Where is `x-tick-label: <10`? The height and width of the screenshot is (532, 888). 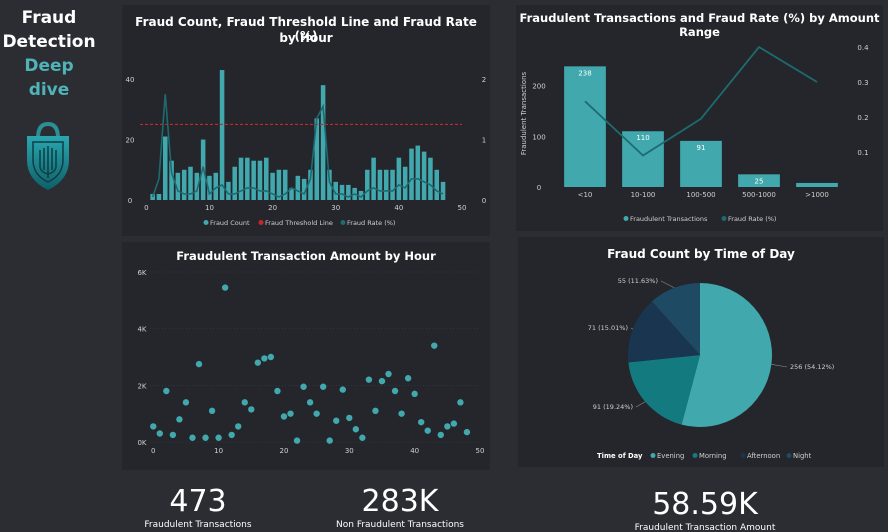 x-tick-label: <10 is located at coordinates (585, 195).